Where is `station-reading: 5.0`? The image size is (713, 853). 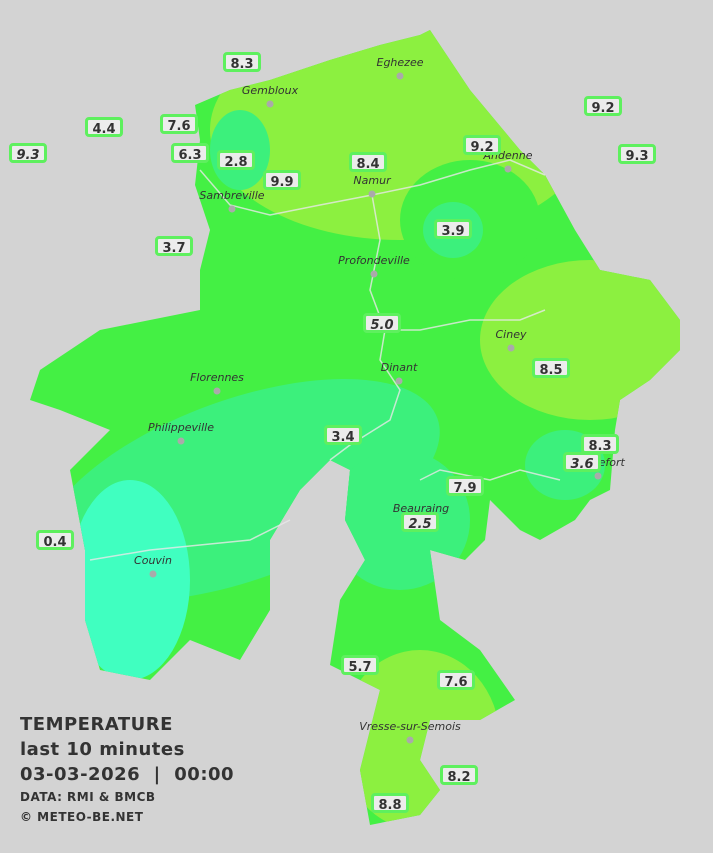 station-reading: 5.0 is located at coordinates (382, 323).